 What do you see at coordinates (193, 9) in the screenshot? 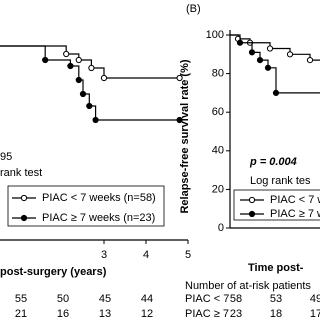
I see `panel-label: (B)` at bounding box center [193, 9].